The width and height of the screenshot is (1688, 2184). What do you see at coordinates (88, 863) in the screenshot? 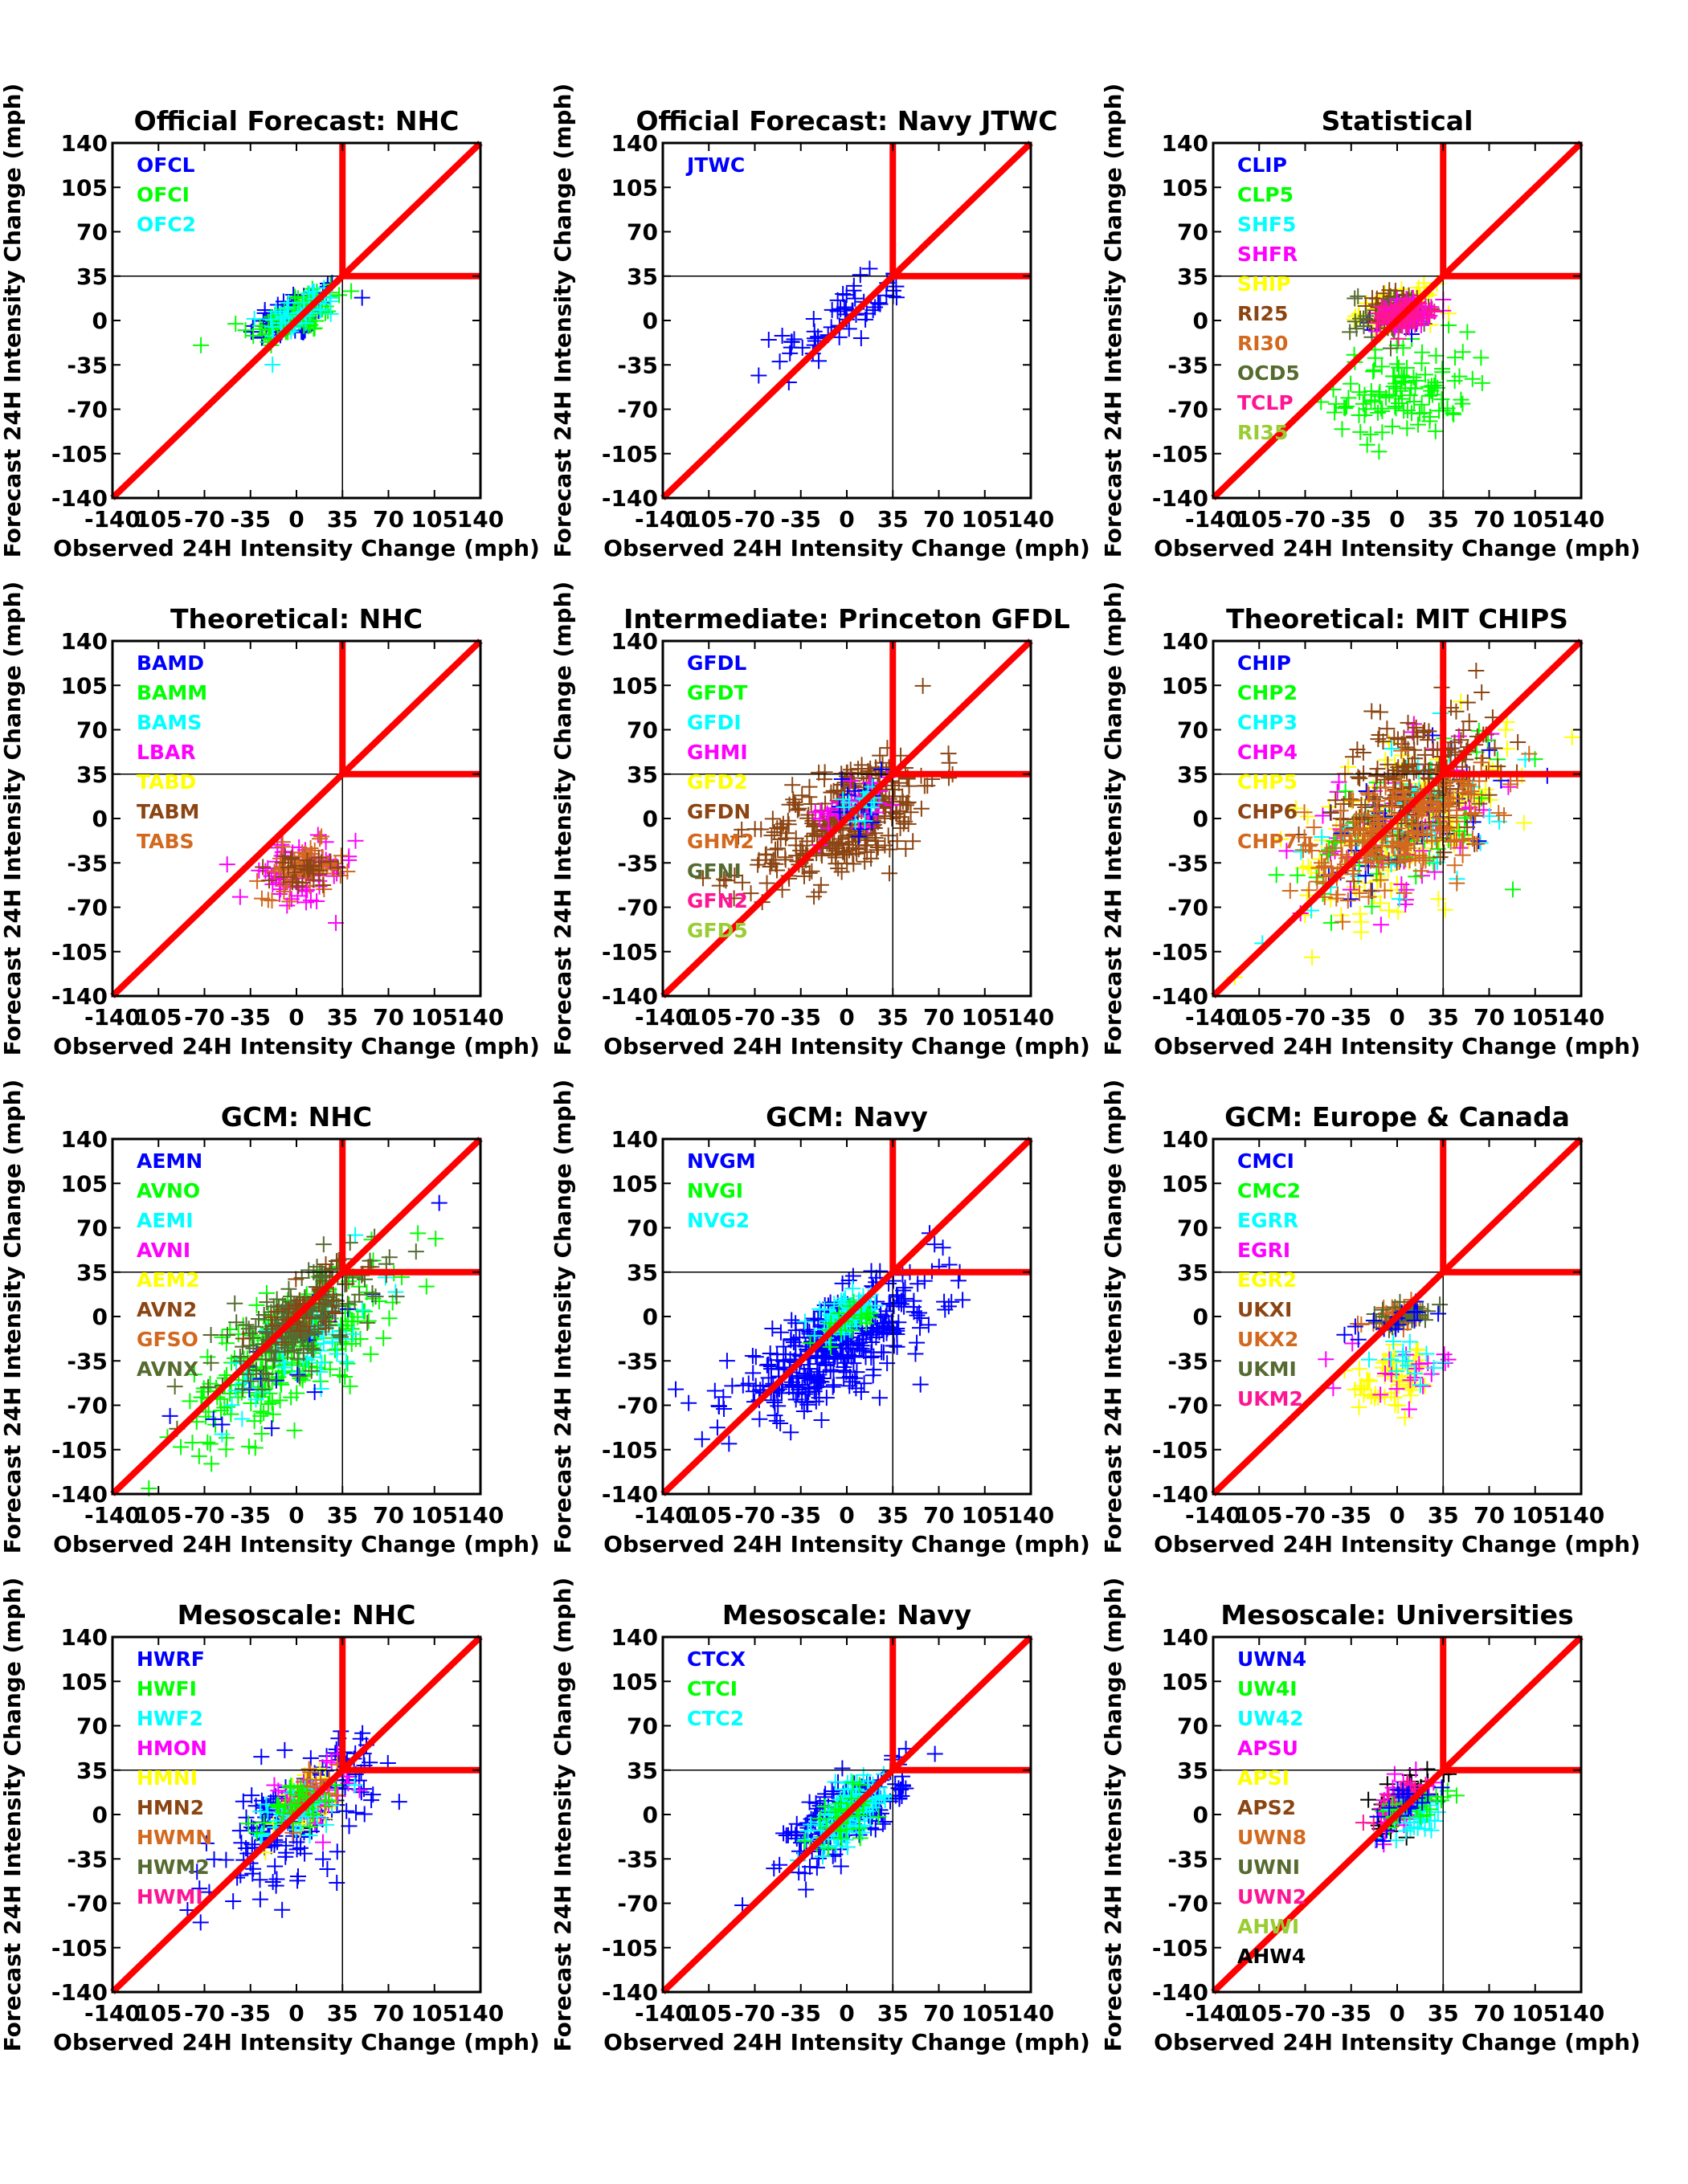
I see `y-tick-label: -35` at bounding box center [88, 863].